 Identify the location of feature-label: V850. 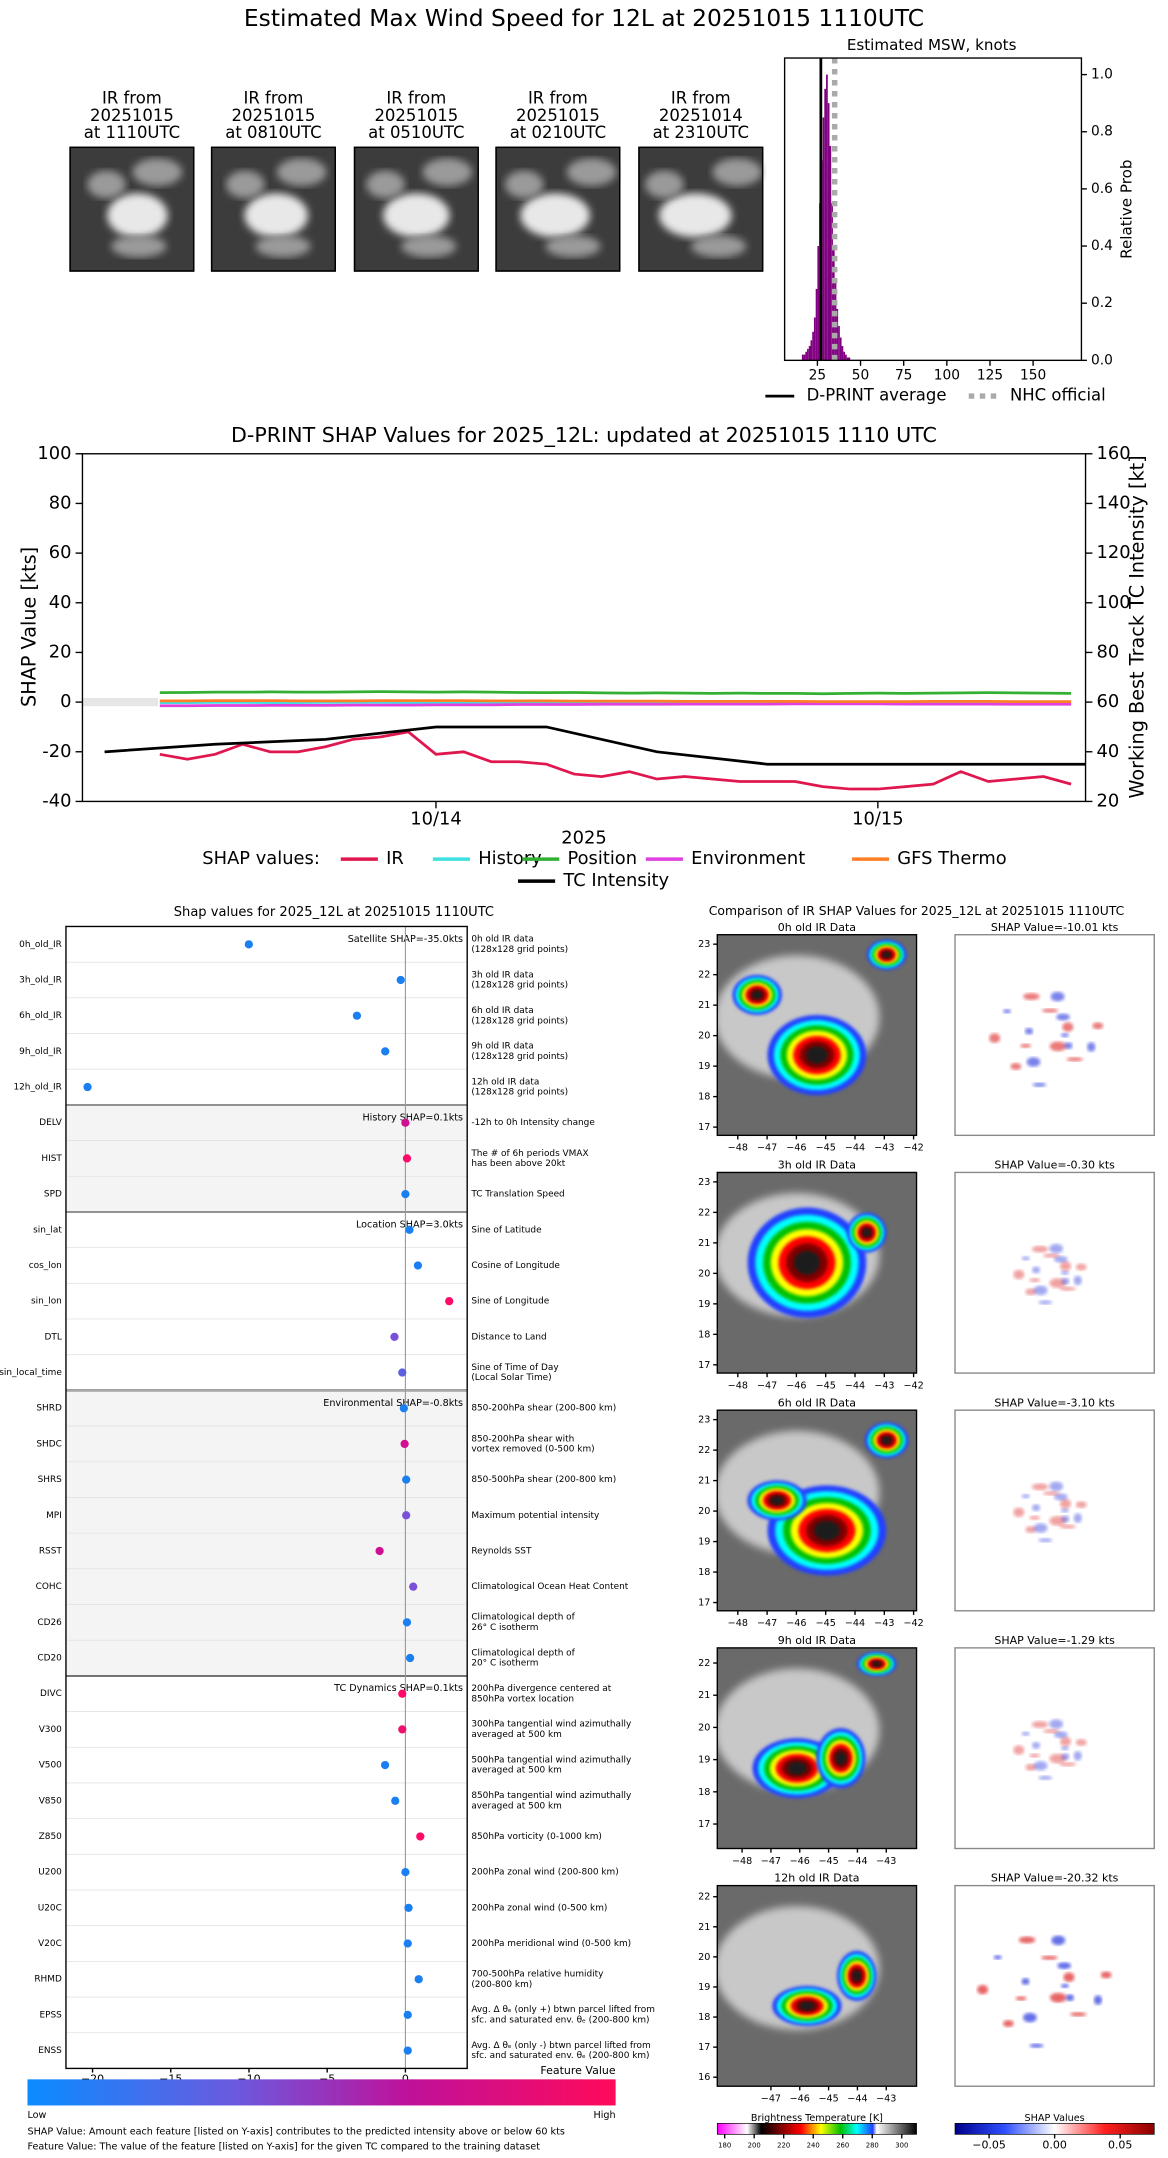
(50, 1801).